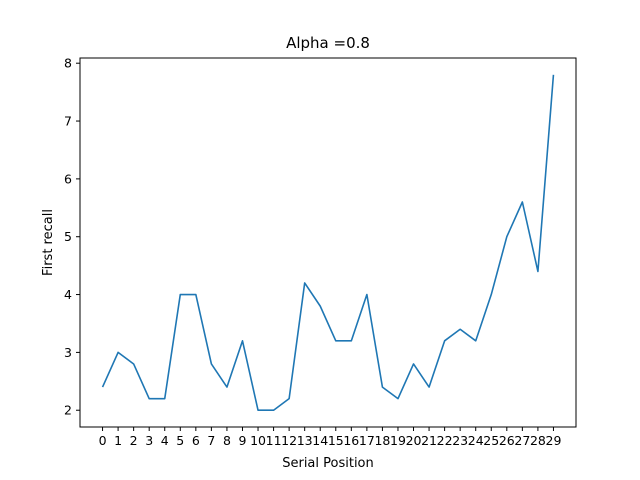 The width and height of the screenshot is (640, 480). I want to click on x-tick-label: 12, so click(289, 440).